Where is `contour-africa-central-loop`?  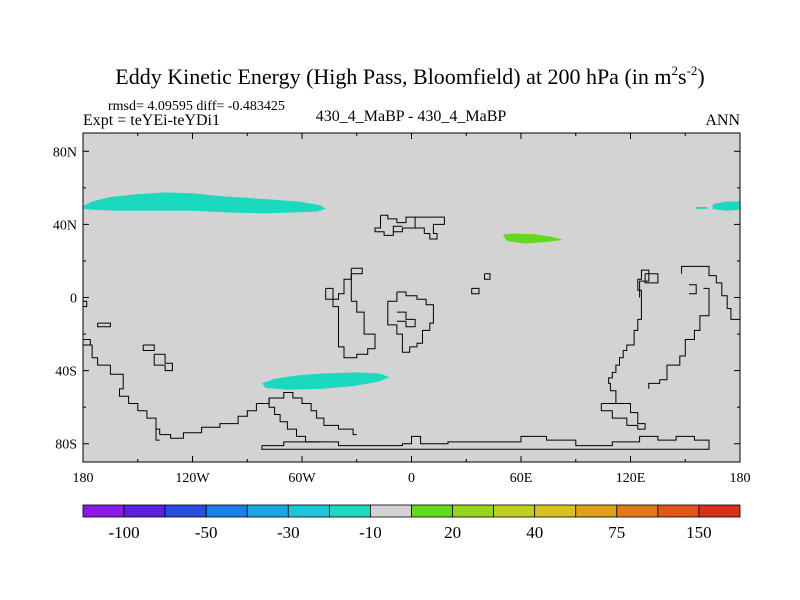 contour-africa-central-loop is located at coordinates (410, 322).